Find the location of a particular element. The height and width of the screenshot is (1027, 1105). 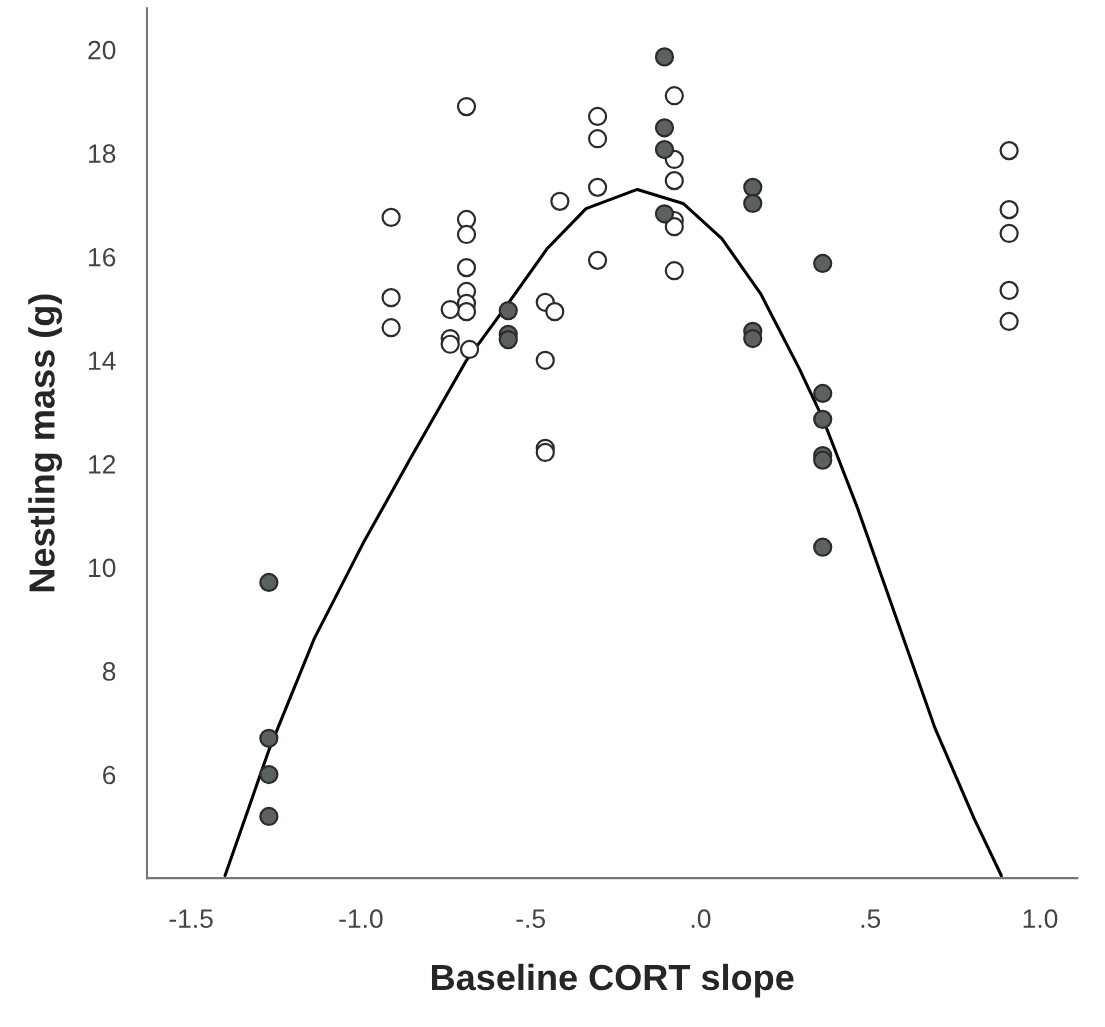

y-tick-label: 12 is located at coordinates (102, 464).